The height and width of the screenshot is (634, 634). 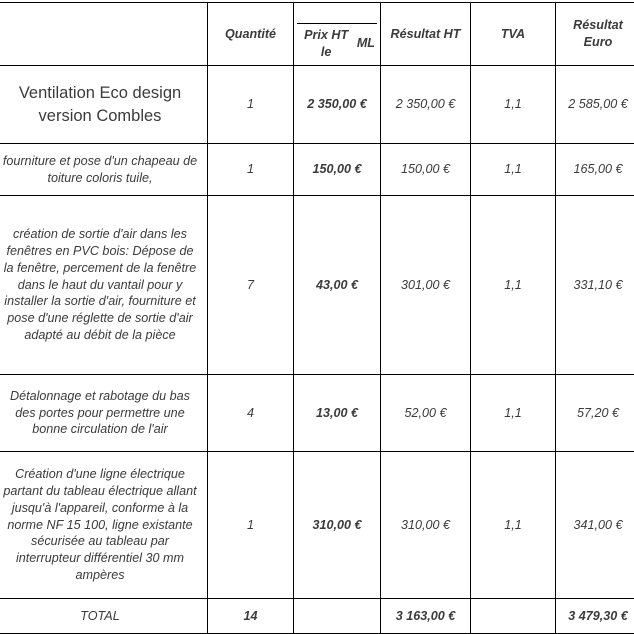 What do you see at coordinates (513, 34) in the screenshot?
I see `header-cell-tva: TVA` at bounding box center [513, 34].